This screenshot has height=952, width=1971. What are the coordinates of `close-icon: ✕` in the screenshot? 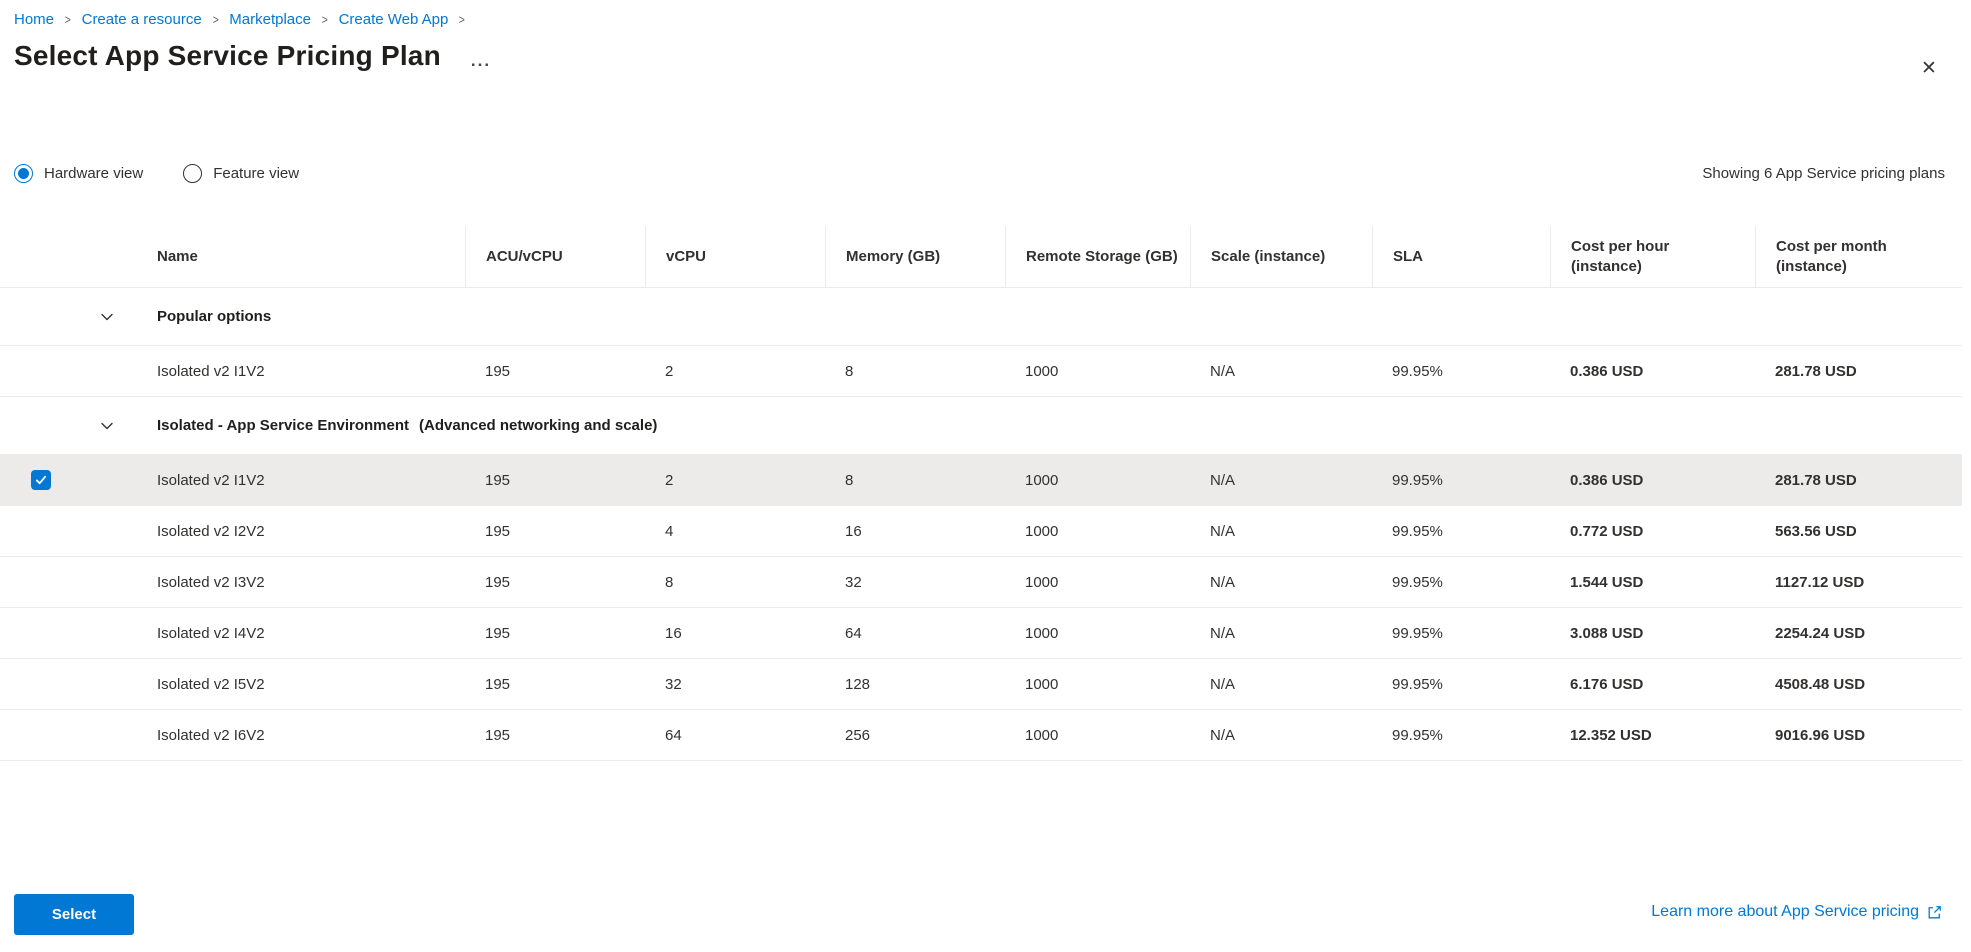 It's located at (1929, 68).